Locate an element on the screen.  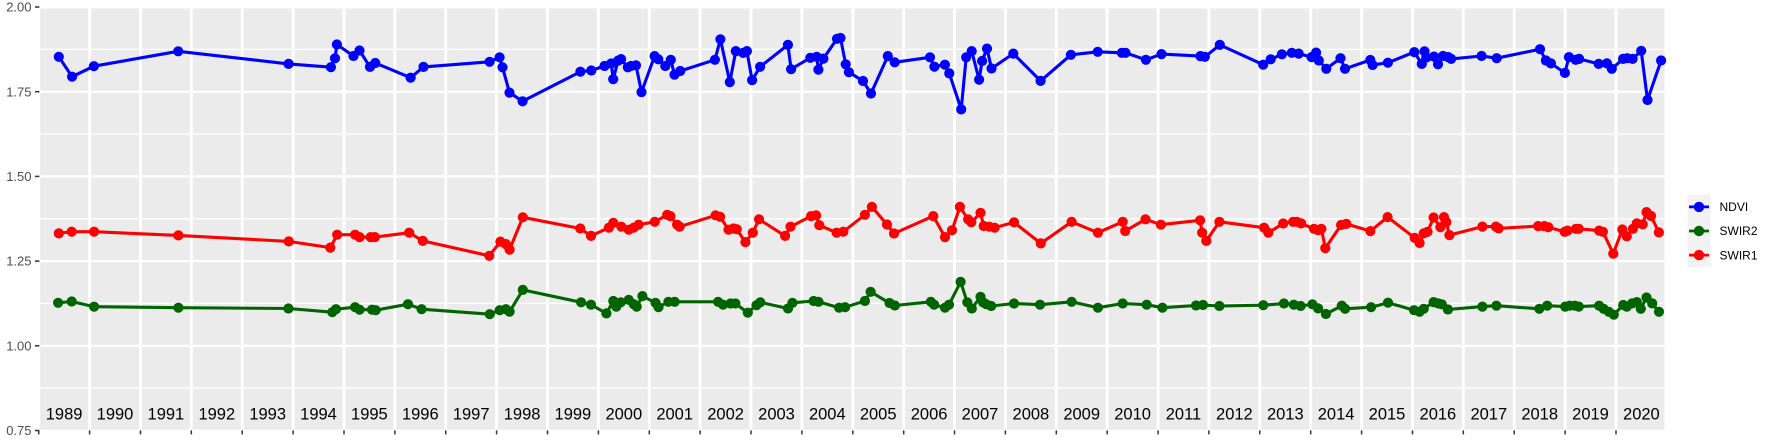
svg-text: 1.75 is located at coordinates (18, 91).